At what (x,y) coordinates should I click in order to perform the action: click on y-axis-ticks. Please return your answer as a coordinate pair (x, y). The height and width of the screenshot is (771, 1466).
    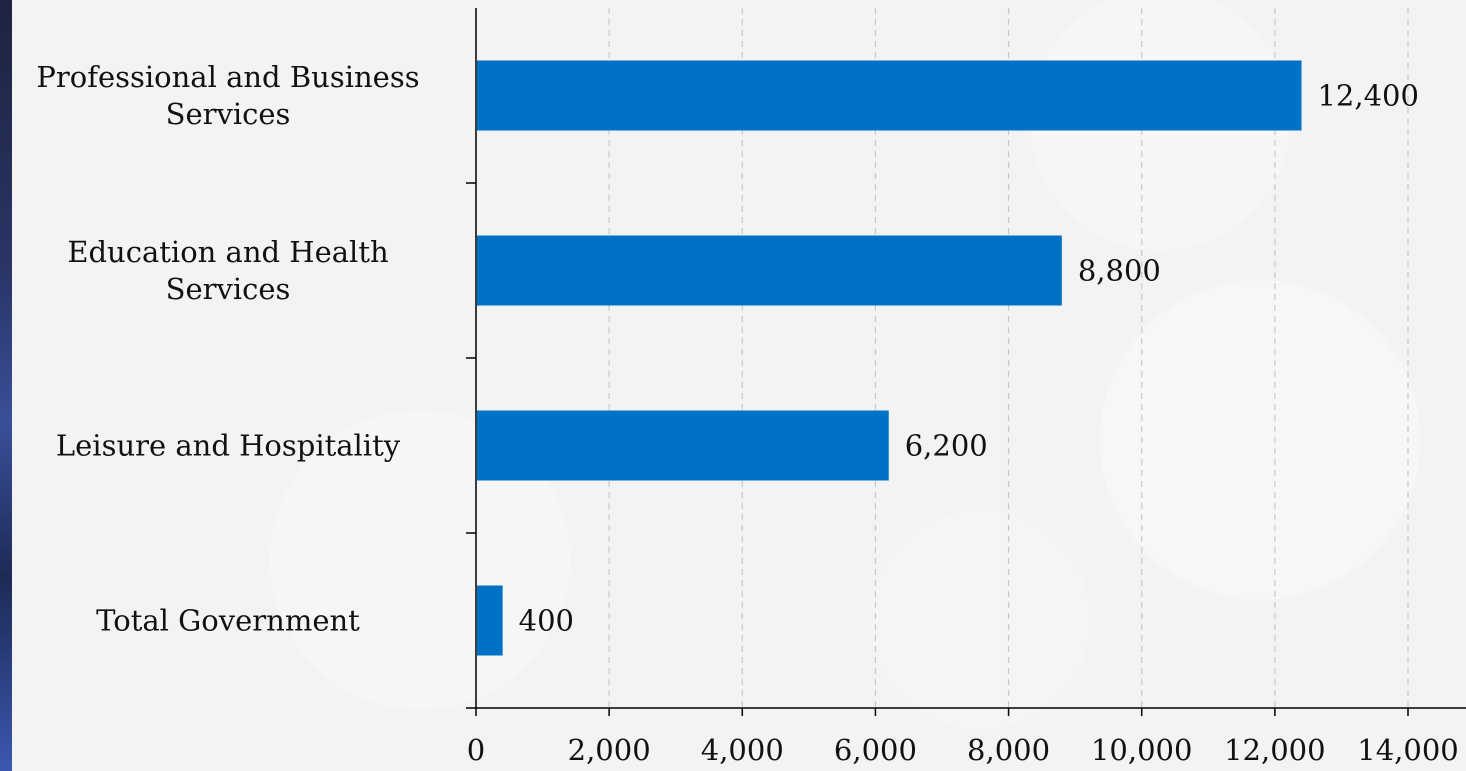
    Looking at the image, I should click on (471, 358).